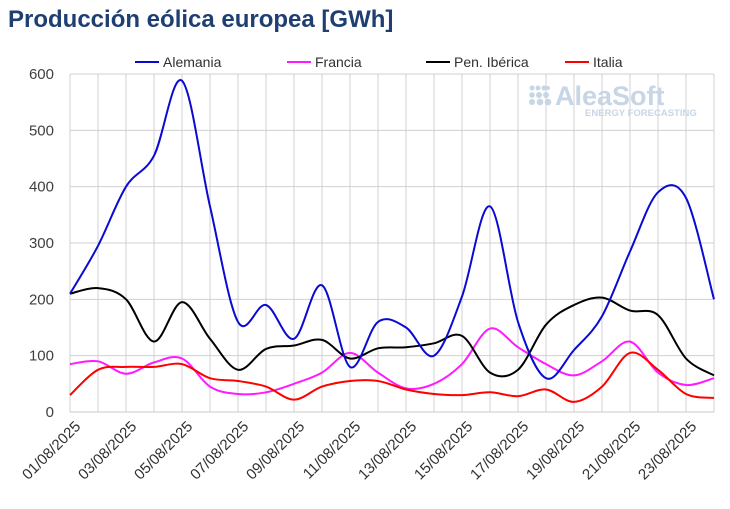 This screenshot has height=509, width=730. What do you see at coordinates (163, 450) in the screenshot?
I see `x-tick-label: 05/08/2025` at bounding box center [163, 450].